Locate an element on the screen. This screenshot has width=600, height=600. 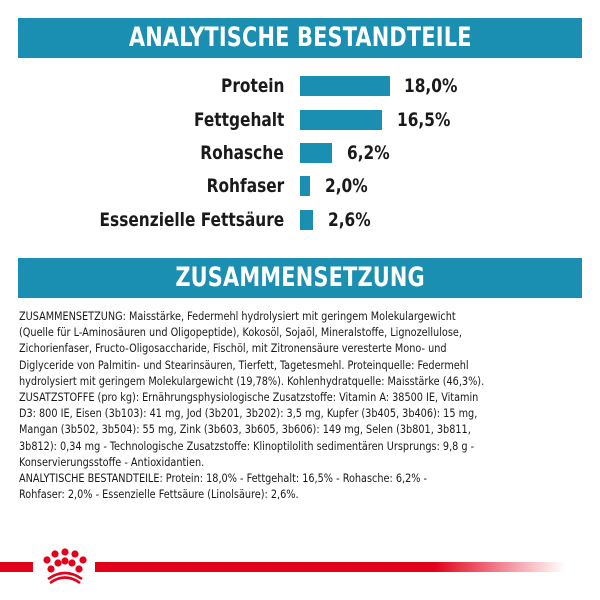
analytics-row-rohasche: Rohasche 6,2% is located at coordinates (300, 153).